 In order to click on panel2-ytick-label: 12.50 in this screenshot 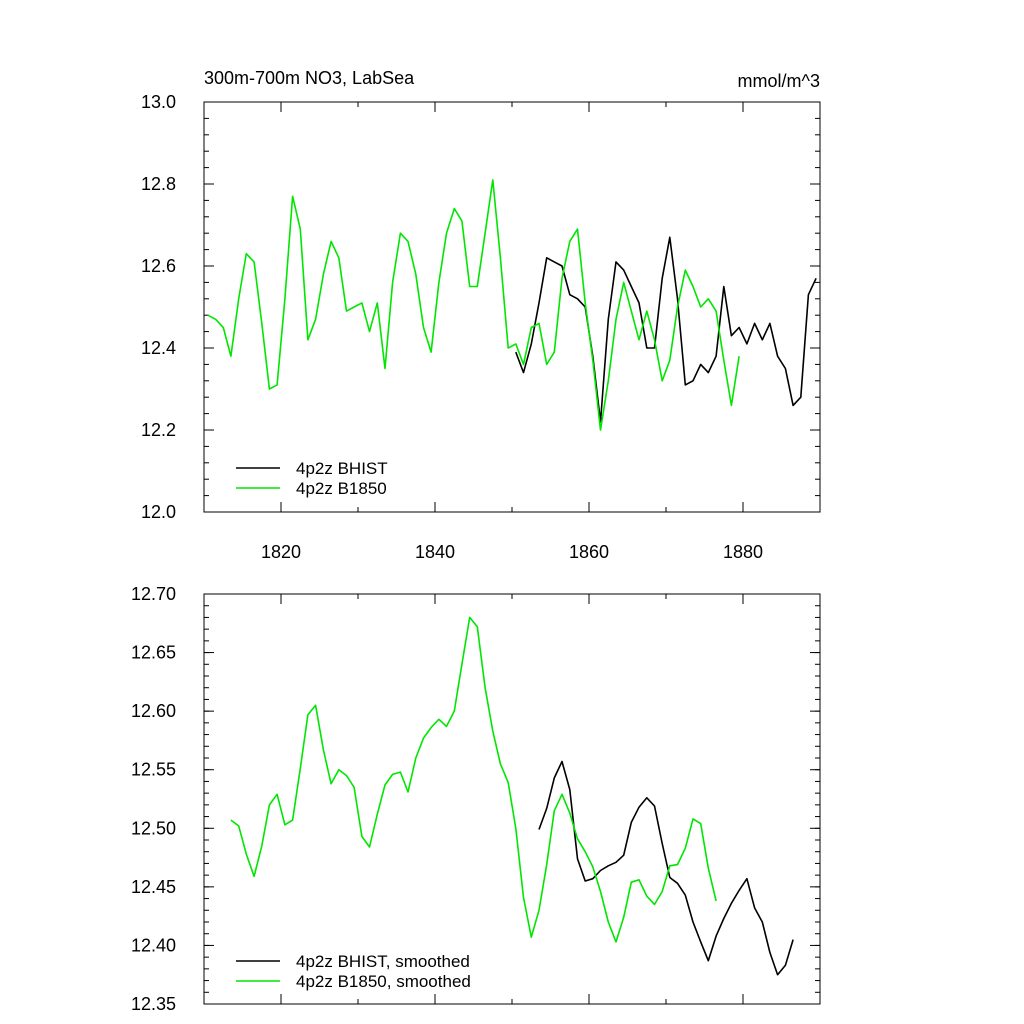, I will do `click(153, 828)`.